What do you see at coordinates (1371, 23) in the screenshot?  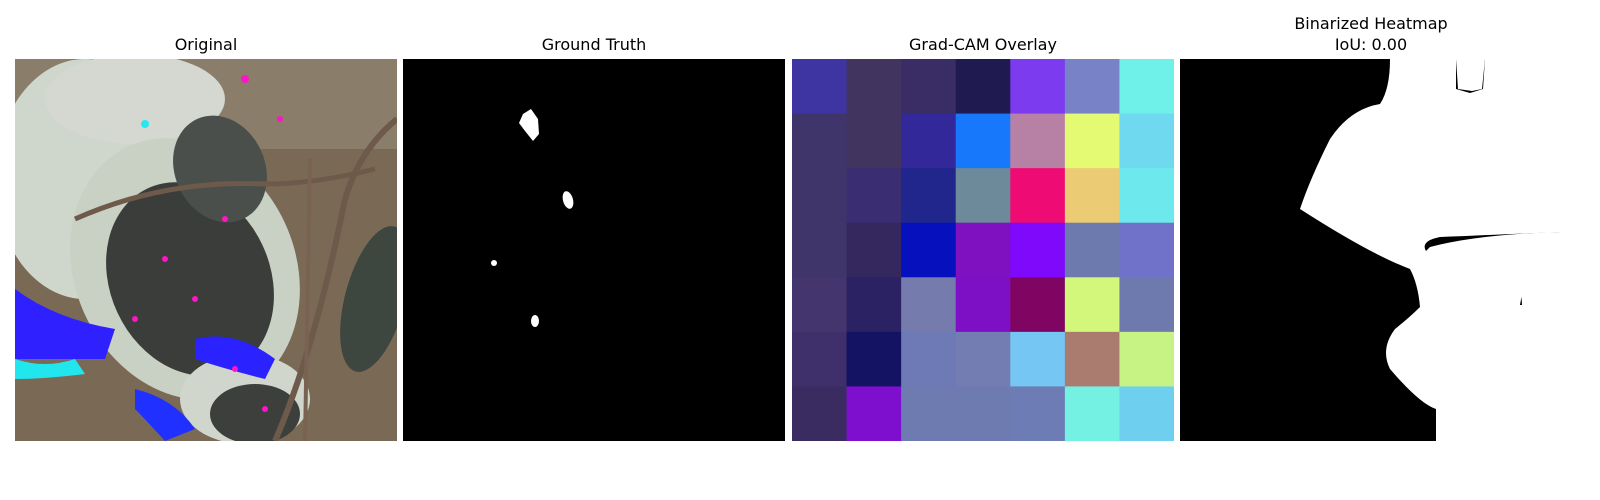 I see `panel-title-binarized-heatmap: Binarized Heatmap` at bounding box center [1371, 23].